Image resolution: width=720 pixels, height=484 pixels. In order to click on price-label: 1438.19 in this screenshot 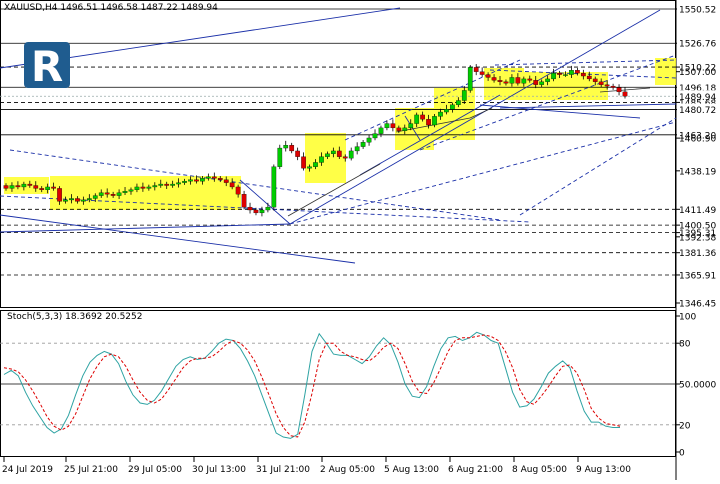, I will do `click(697, 172)`.